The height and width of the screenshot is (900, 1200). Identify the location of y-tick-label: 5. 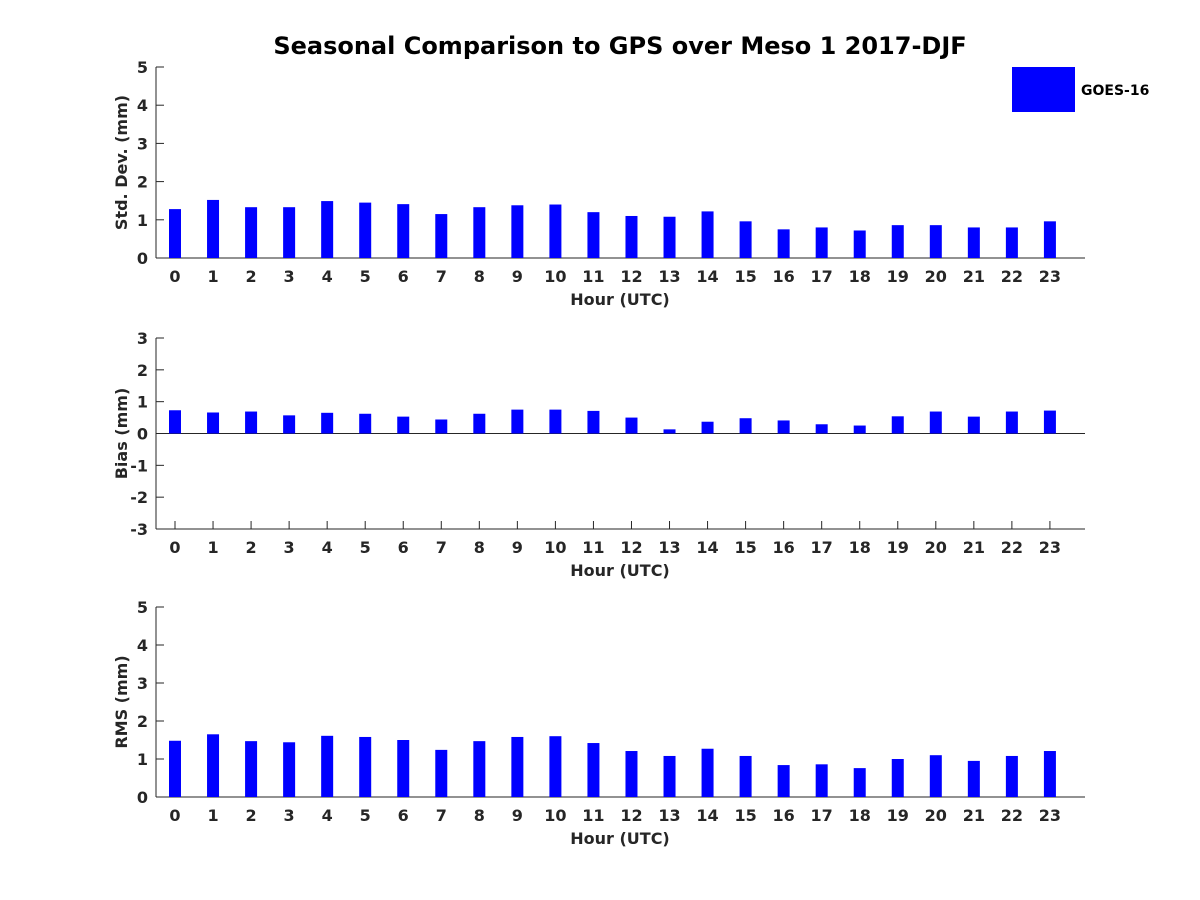
(142, 607).